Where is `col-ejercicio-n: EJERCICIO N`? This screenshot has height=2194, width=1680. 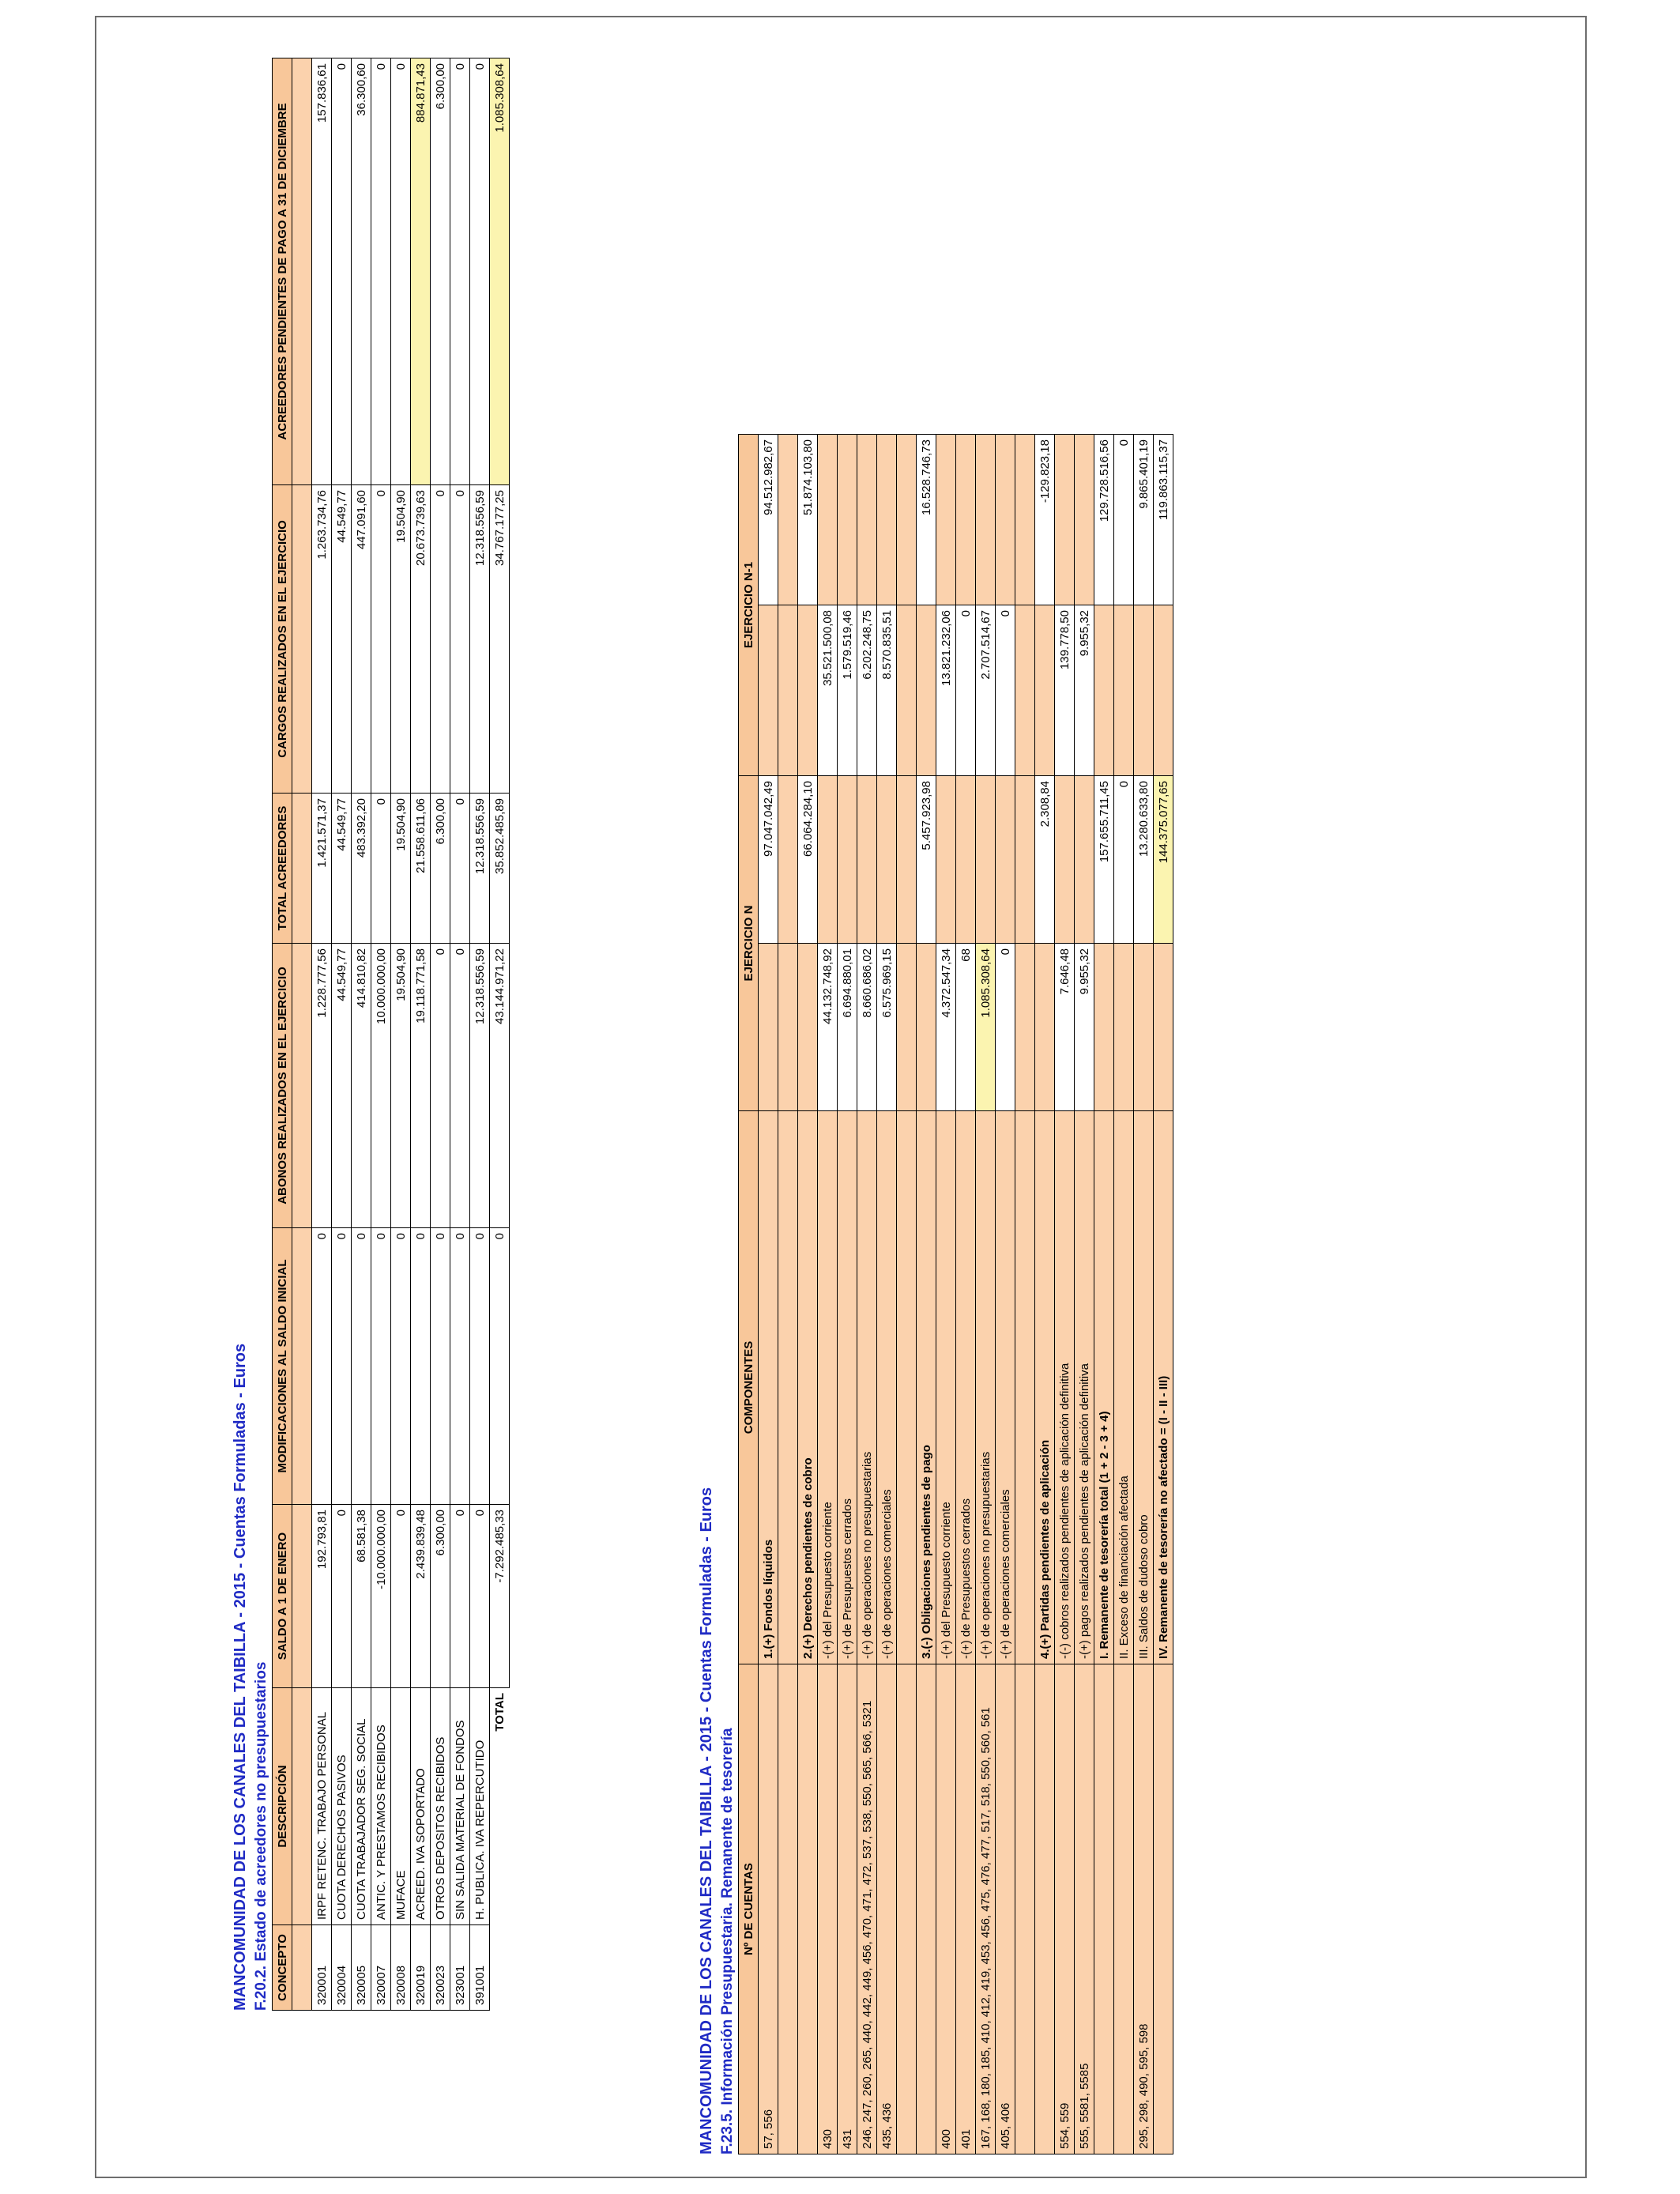 col-ejercicio-n: EJERCICIO N is located at coordinates (748, 943).